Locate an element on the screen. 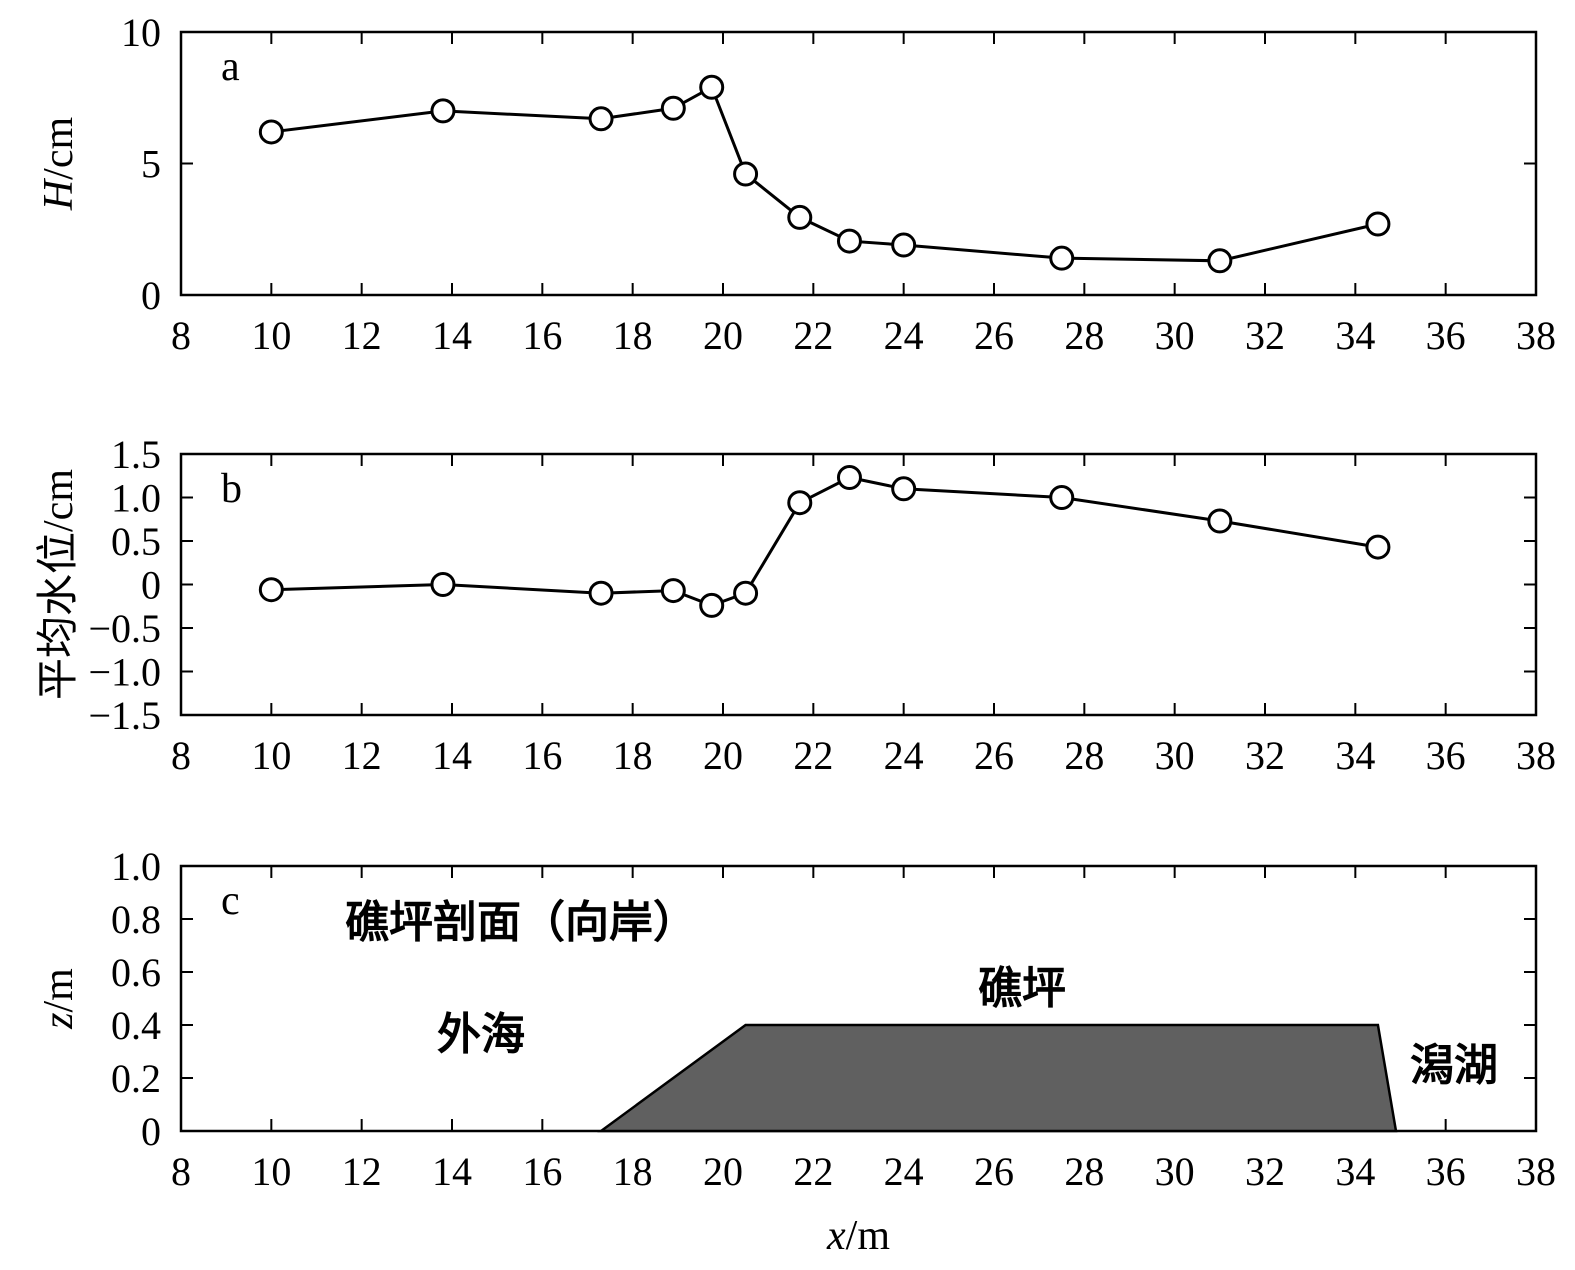 The width and height of the screenshot is (1575, 1270). y-tick-label: 1.5 is located at coordinates (136, 454).